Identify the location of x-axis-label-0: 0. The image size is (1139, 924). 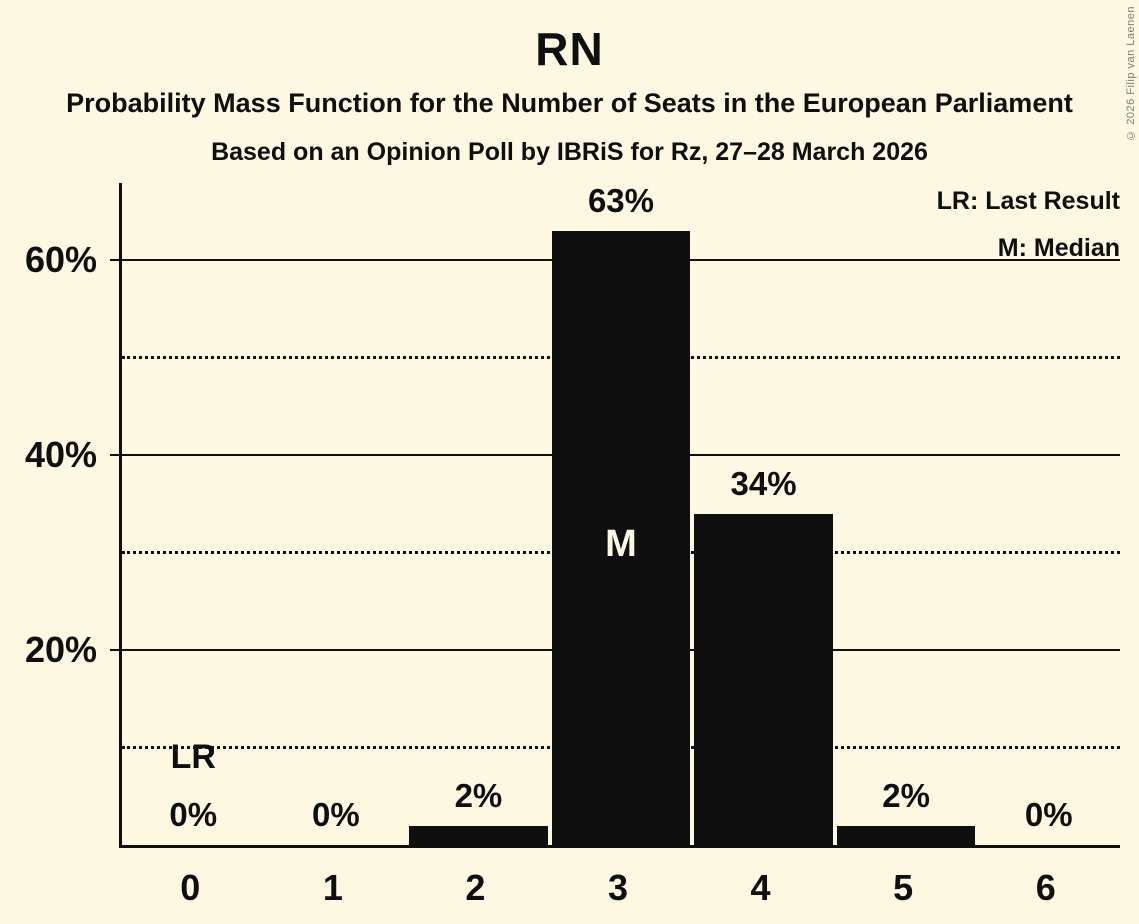
(190, 887).